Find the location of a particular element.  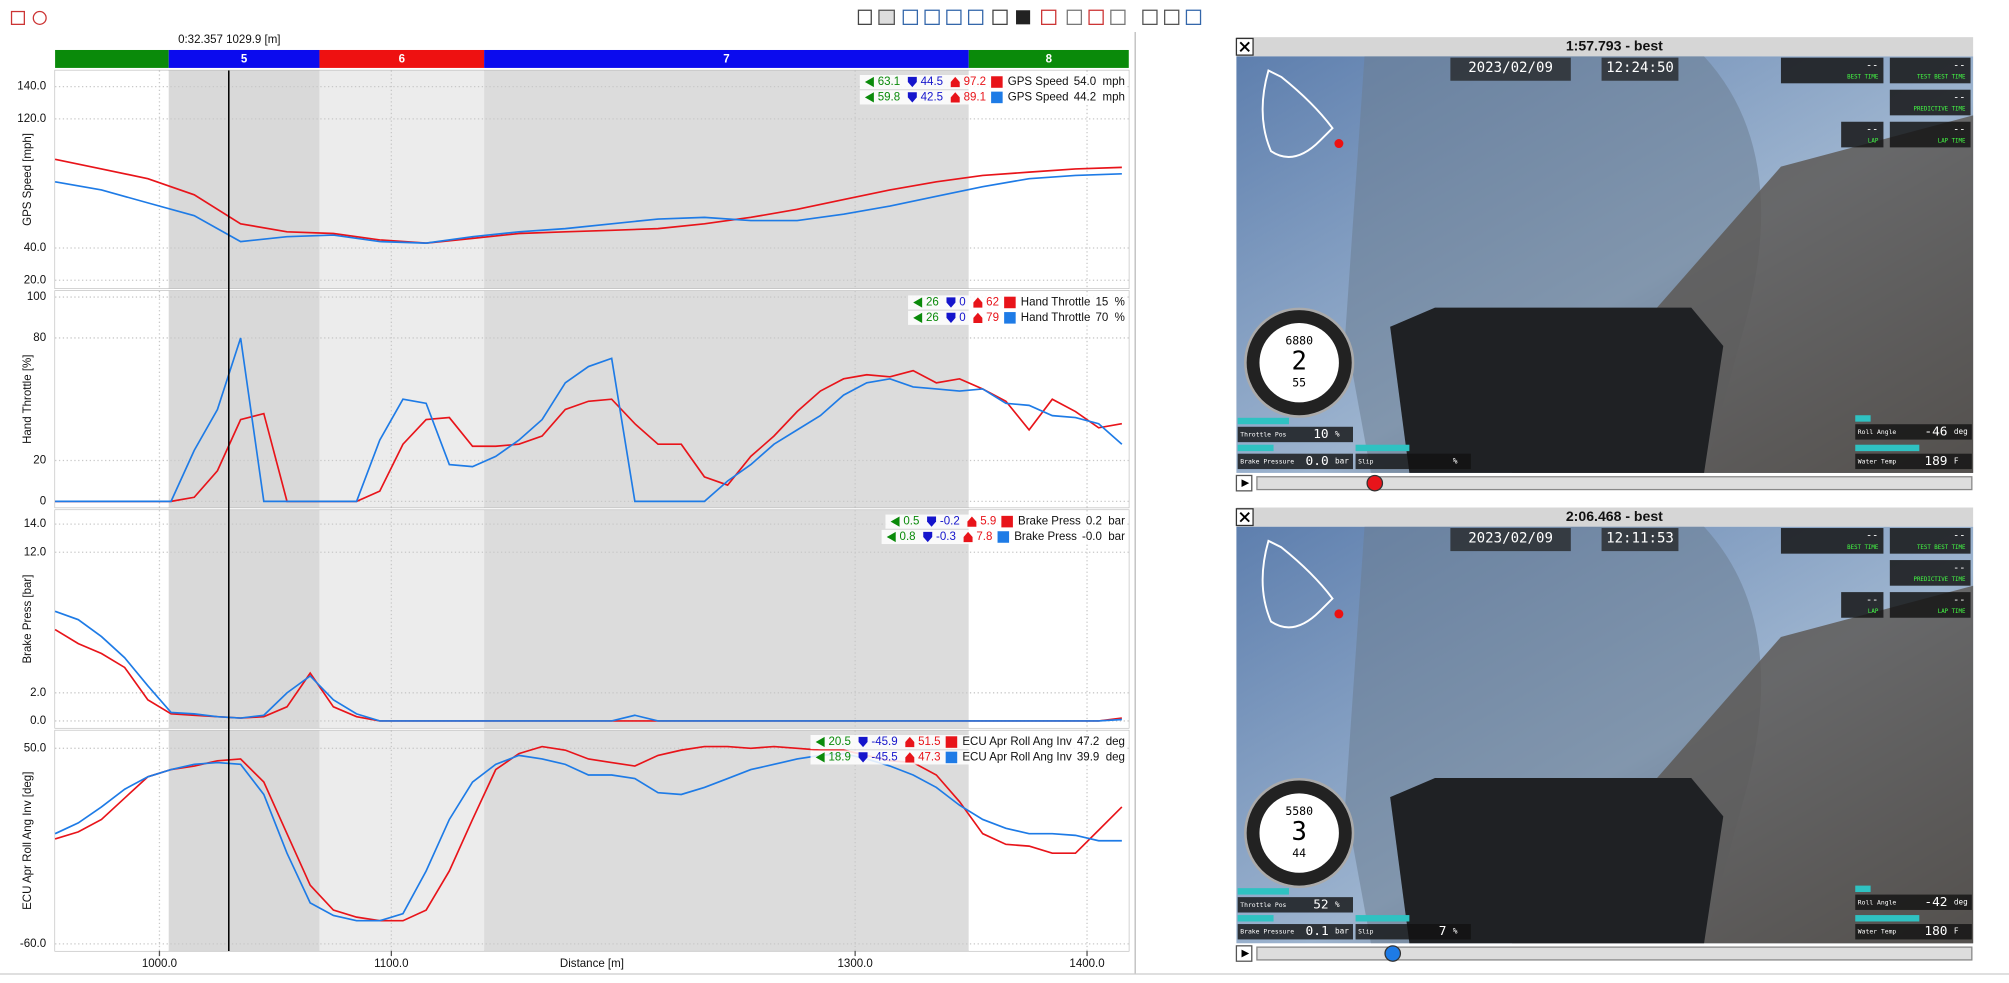

legend-background is located at coordinates (1018, 317).